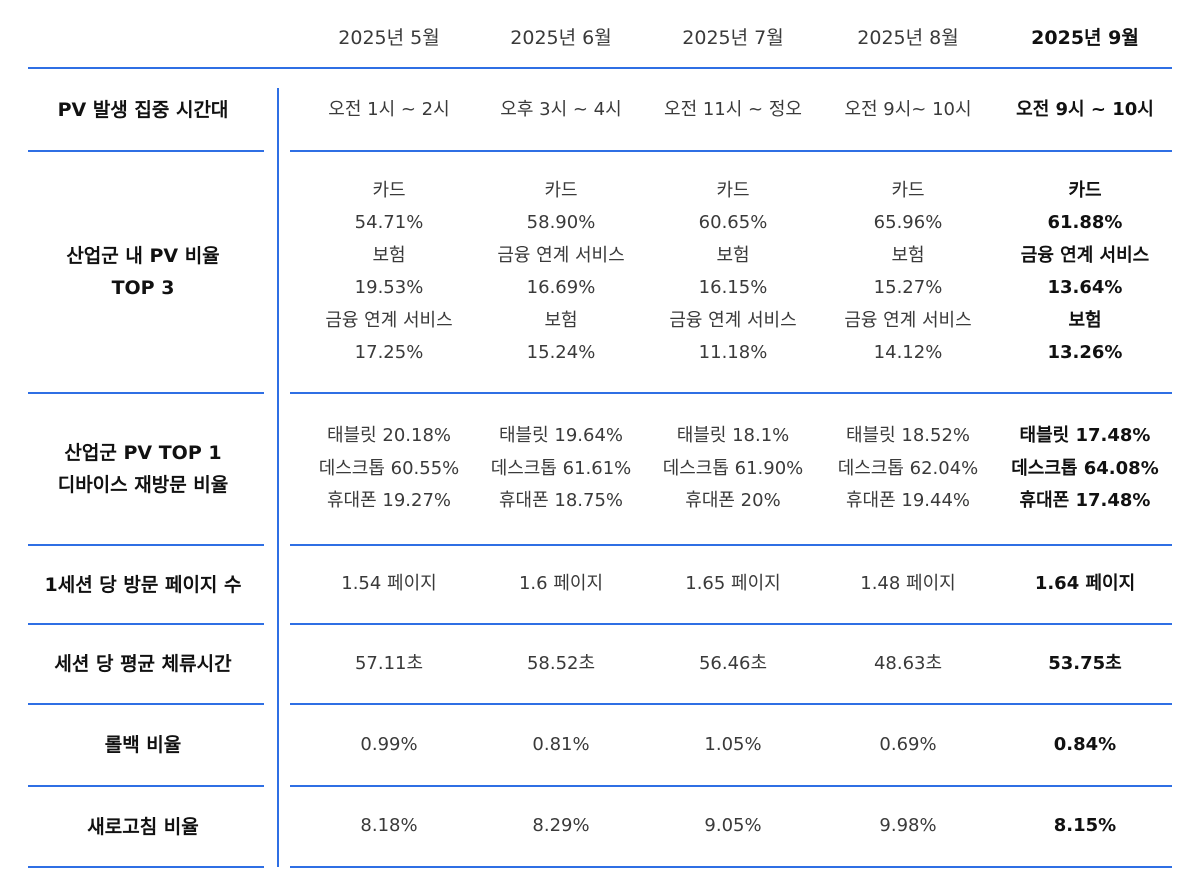 Image resolution: width=1200 pixels, height=895 pixels. I want to click on cell-avg-duration-may: 57.11초, so click(389, 664).